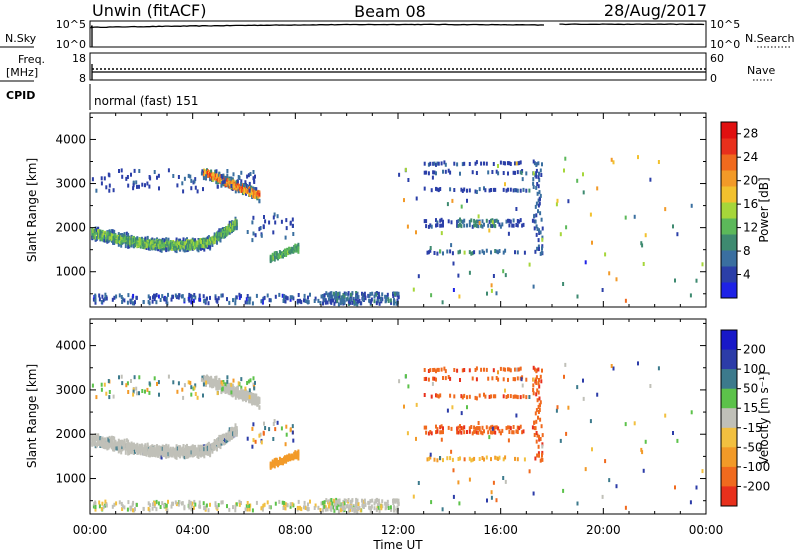 This screenshot has width=800, height=558. Describe the element at coordinates (32, 210) in the screenshot. I see `power-ylabel: Slant Range [km]` at that location.